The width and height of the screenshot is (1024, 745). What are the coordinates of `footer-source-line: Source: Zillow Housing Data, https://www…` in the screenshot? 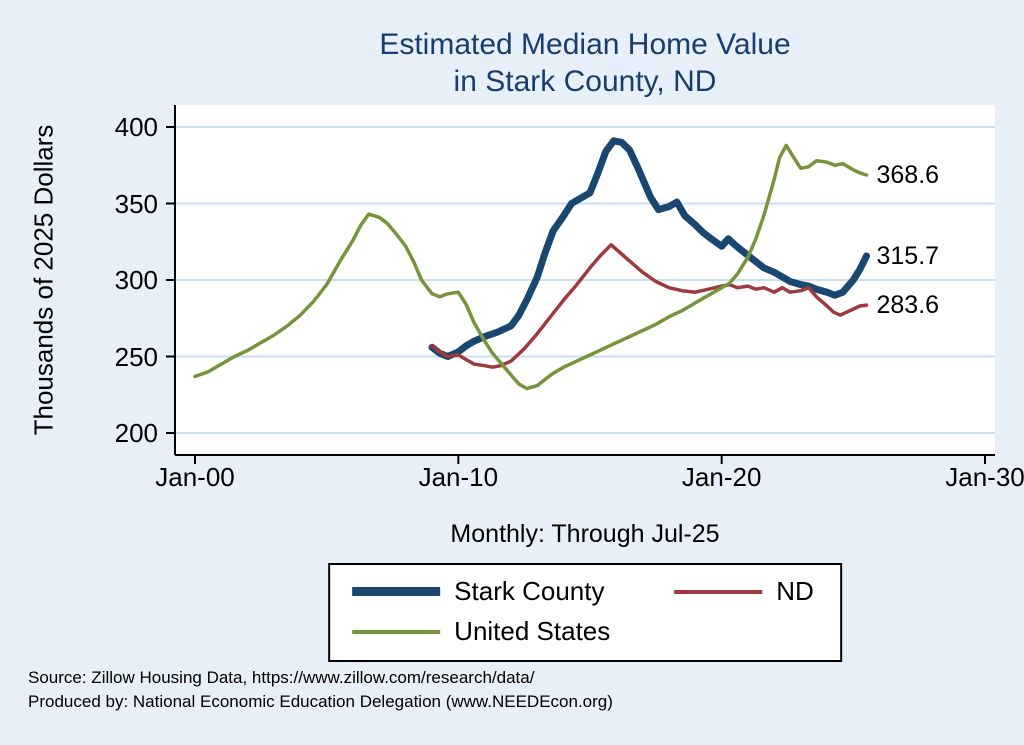 It's located at (281, 677).